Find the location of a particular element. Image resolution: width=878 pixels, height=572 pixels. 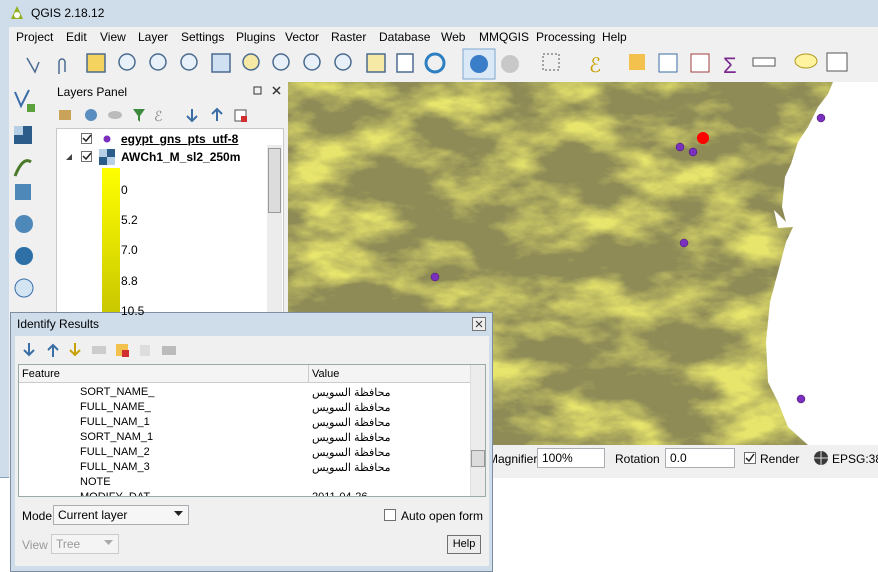

mode-label: Mode is located at coordinates (37, 516).